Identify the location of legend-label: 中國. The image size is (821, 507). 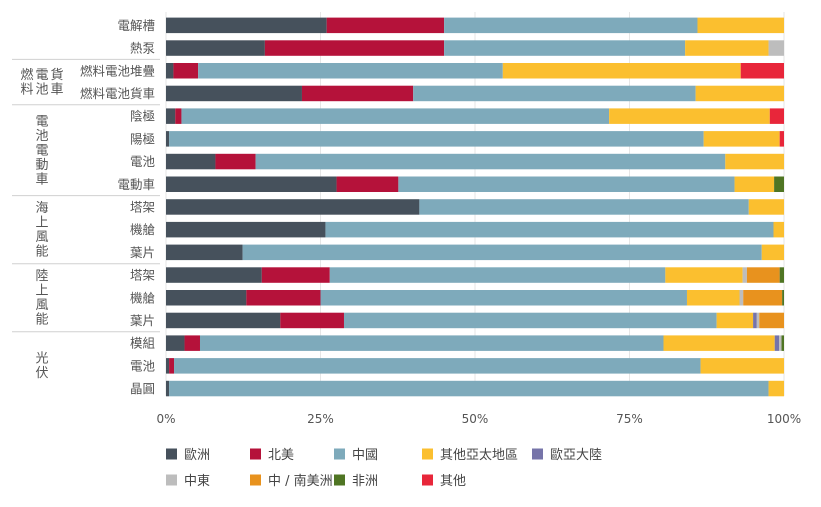
(365, 455).